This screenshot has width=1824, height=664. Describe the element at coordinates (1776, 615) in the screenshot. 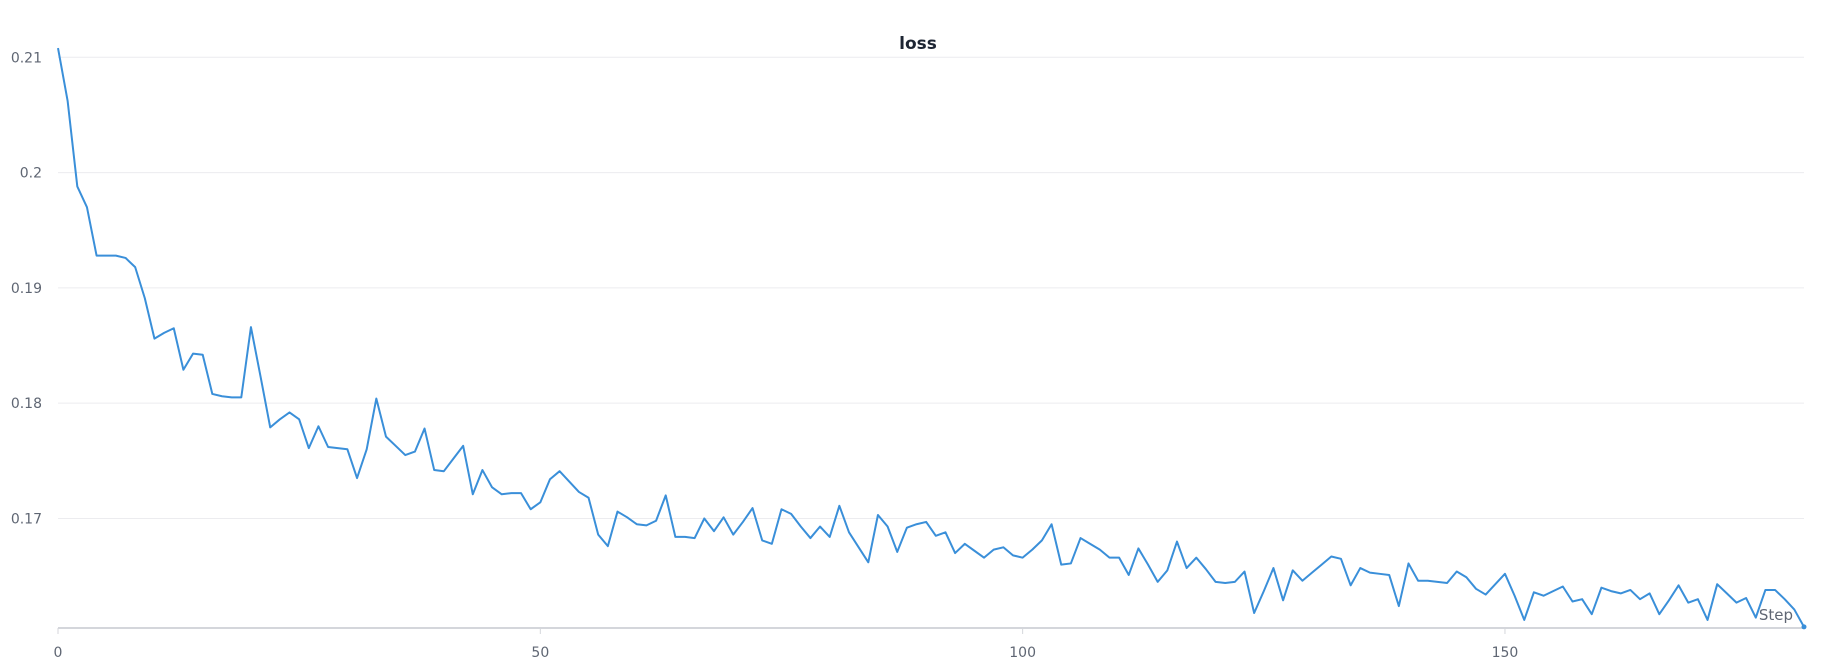

I see `x-axis-label: Step` at that location.